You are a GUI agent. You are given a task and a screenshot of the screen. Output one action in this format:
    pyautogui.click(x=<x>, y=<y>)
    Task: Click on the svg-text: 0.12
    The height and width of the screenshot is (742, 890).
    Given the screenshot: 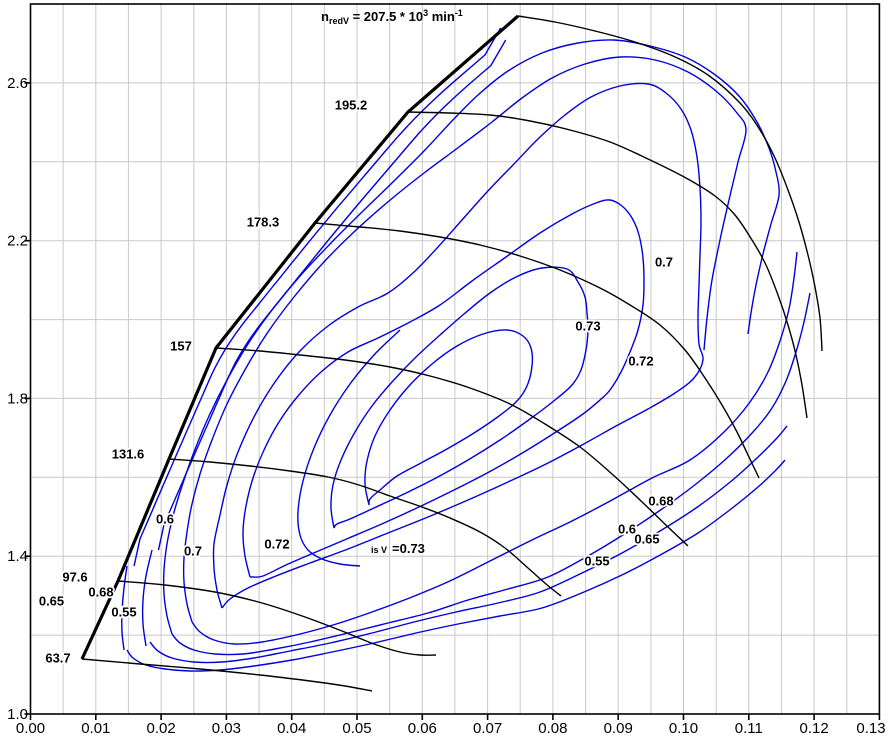 What is the action you would take?
    pyautogui.click(x=813, y=728)
    